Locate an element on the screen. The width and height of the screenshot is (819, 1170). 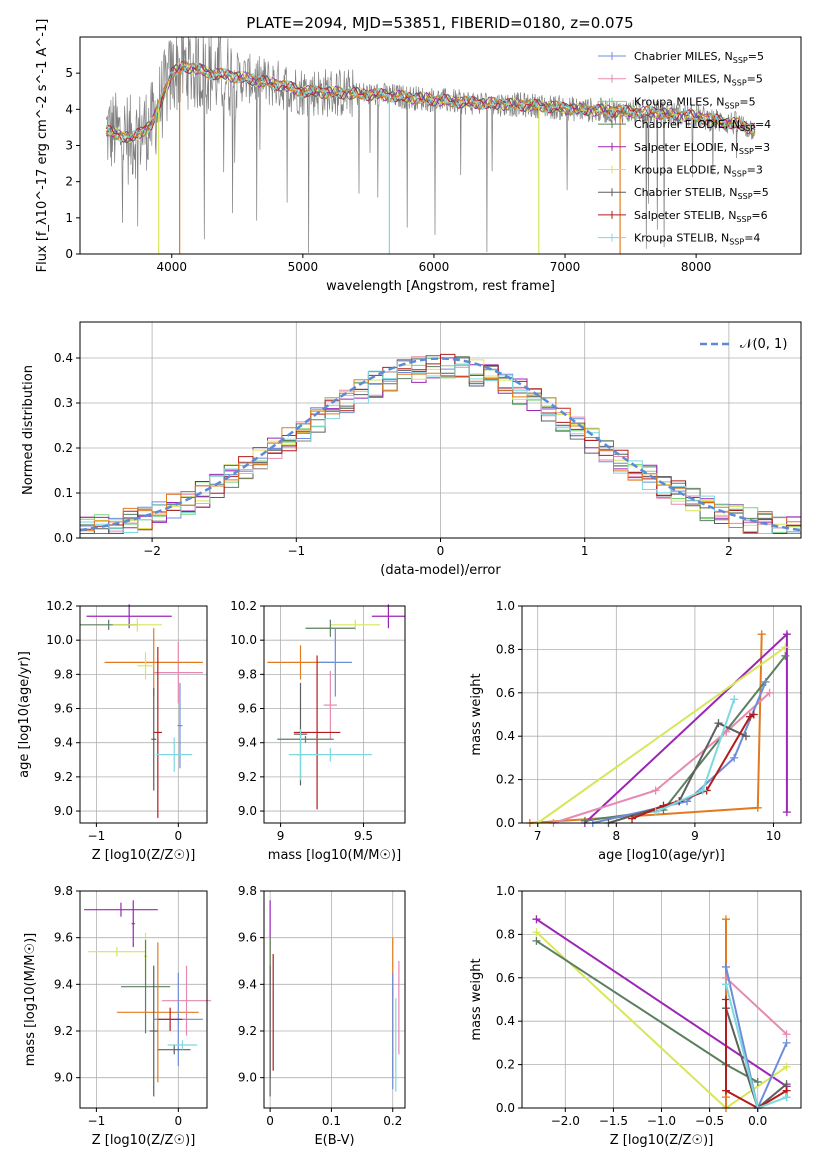
x-axis-label: (data-model)/error is located at coordinates (440, 570).